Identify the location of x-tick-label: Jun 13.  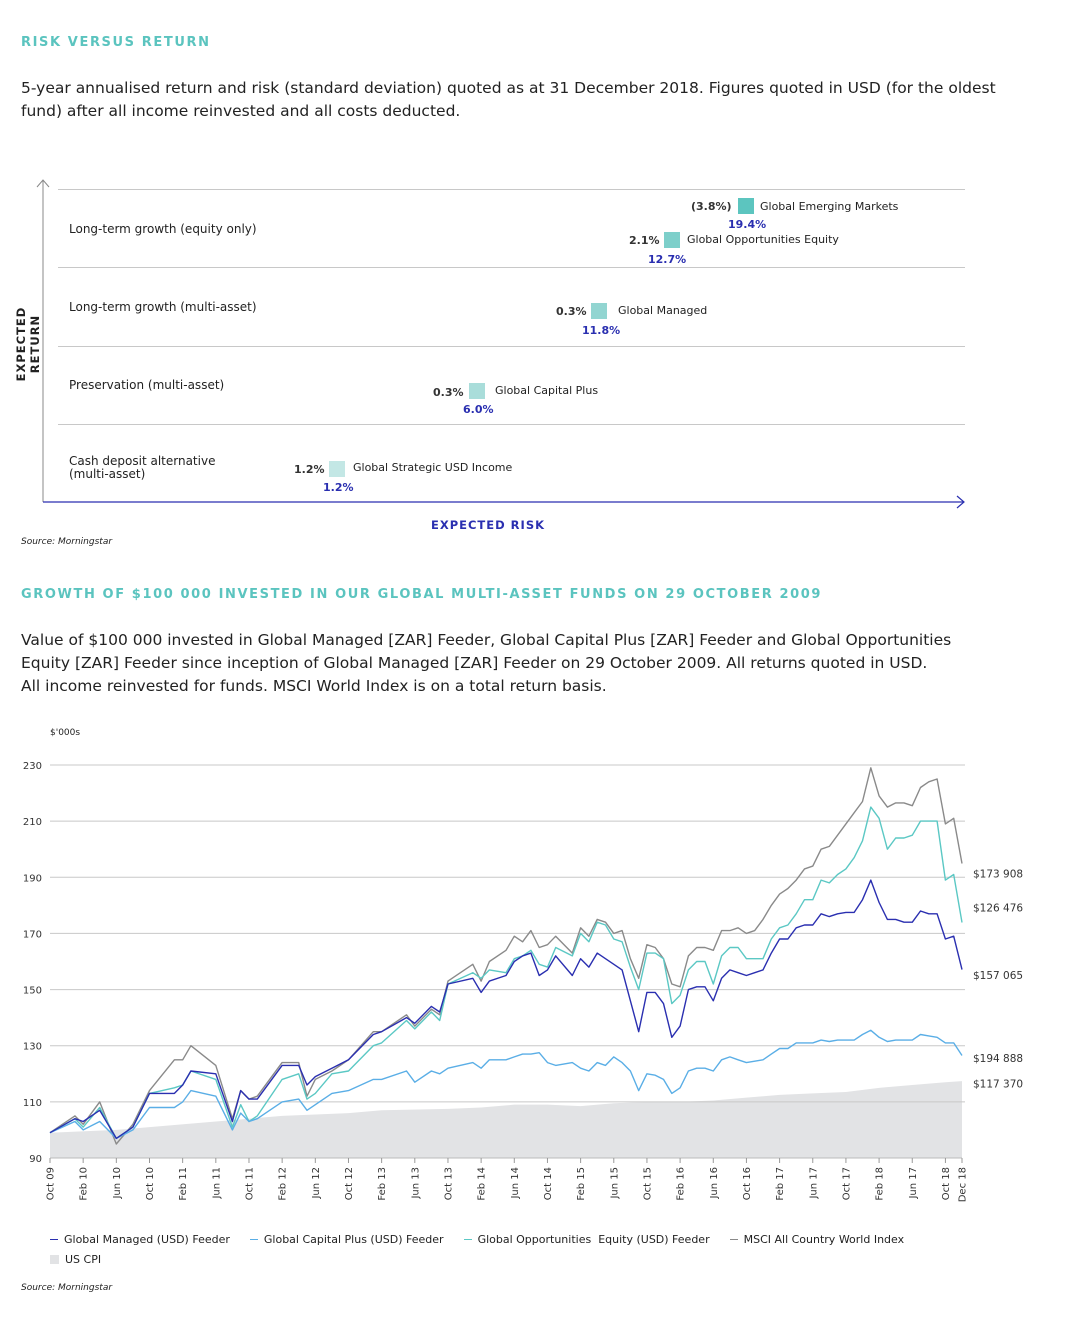
(415, 1183).